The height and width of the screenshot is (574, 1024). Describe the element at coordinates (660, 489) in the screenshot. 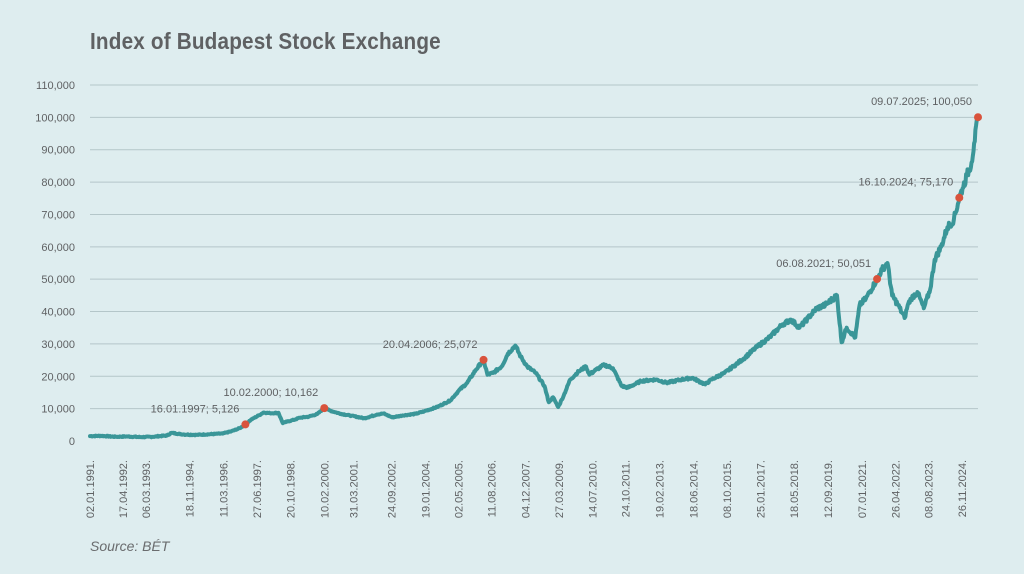

I see `x-tick-label: 19.02.2013.` at that location.